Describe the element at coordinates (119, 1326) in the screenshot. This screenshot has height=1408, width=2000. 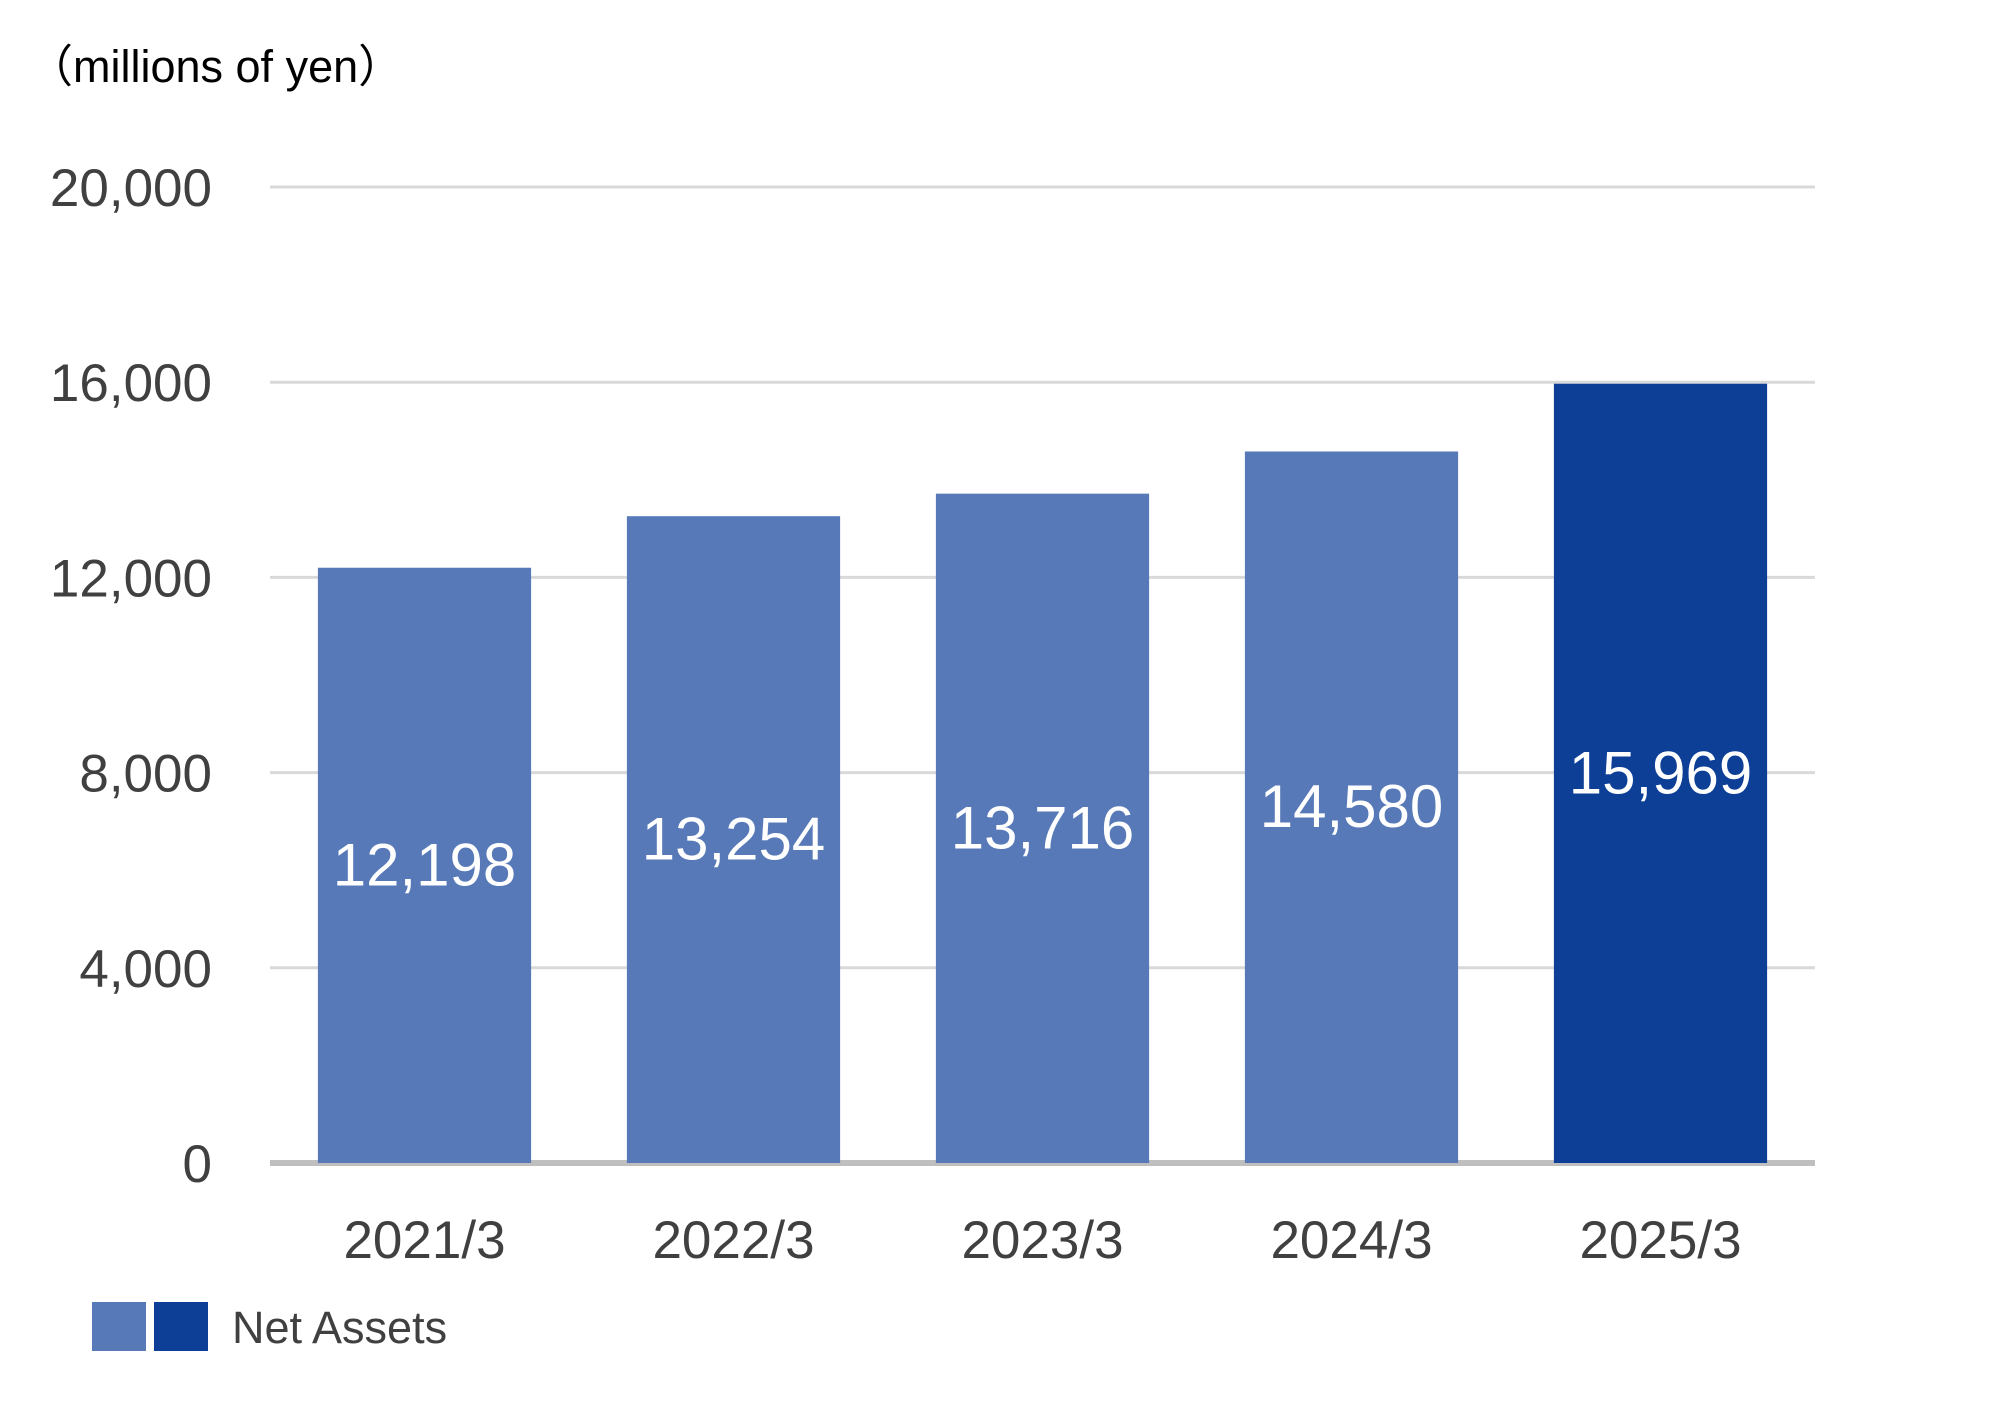
I see `legend-swatch-standard` at that location.